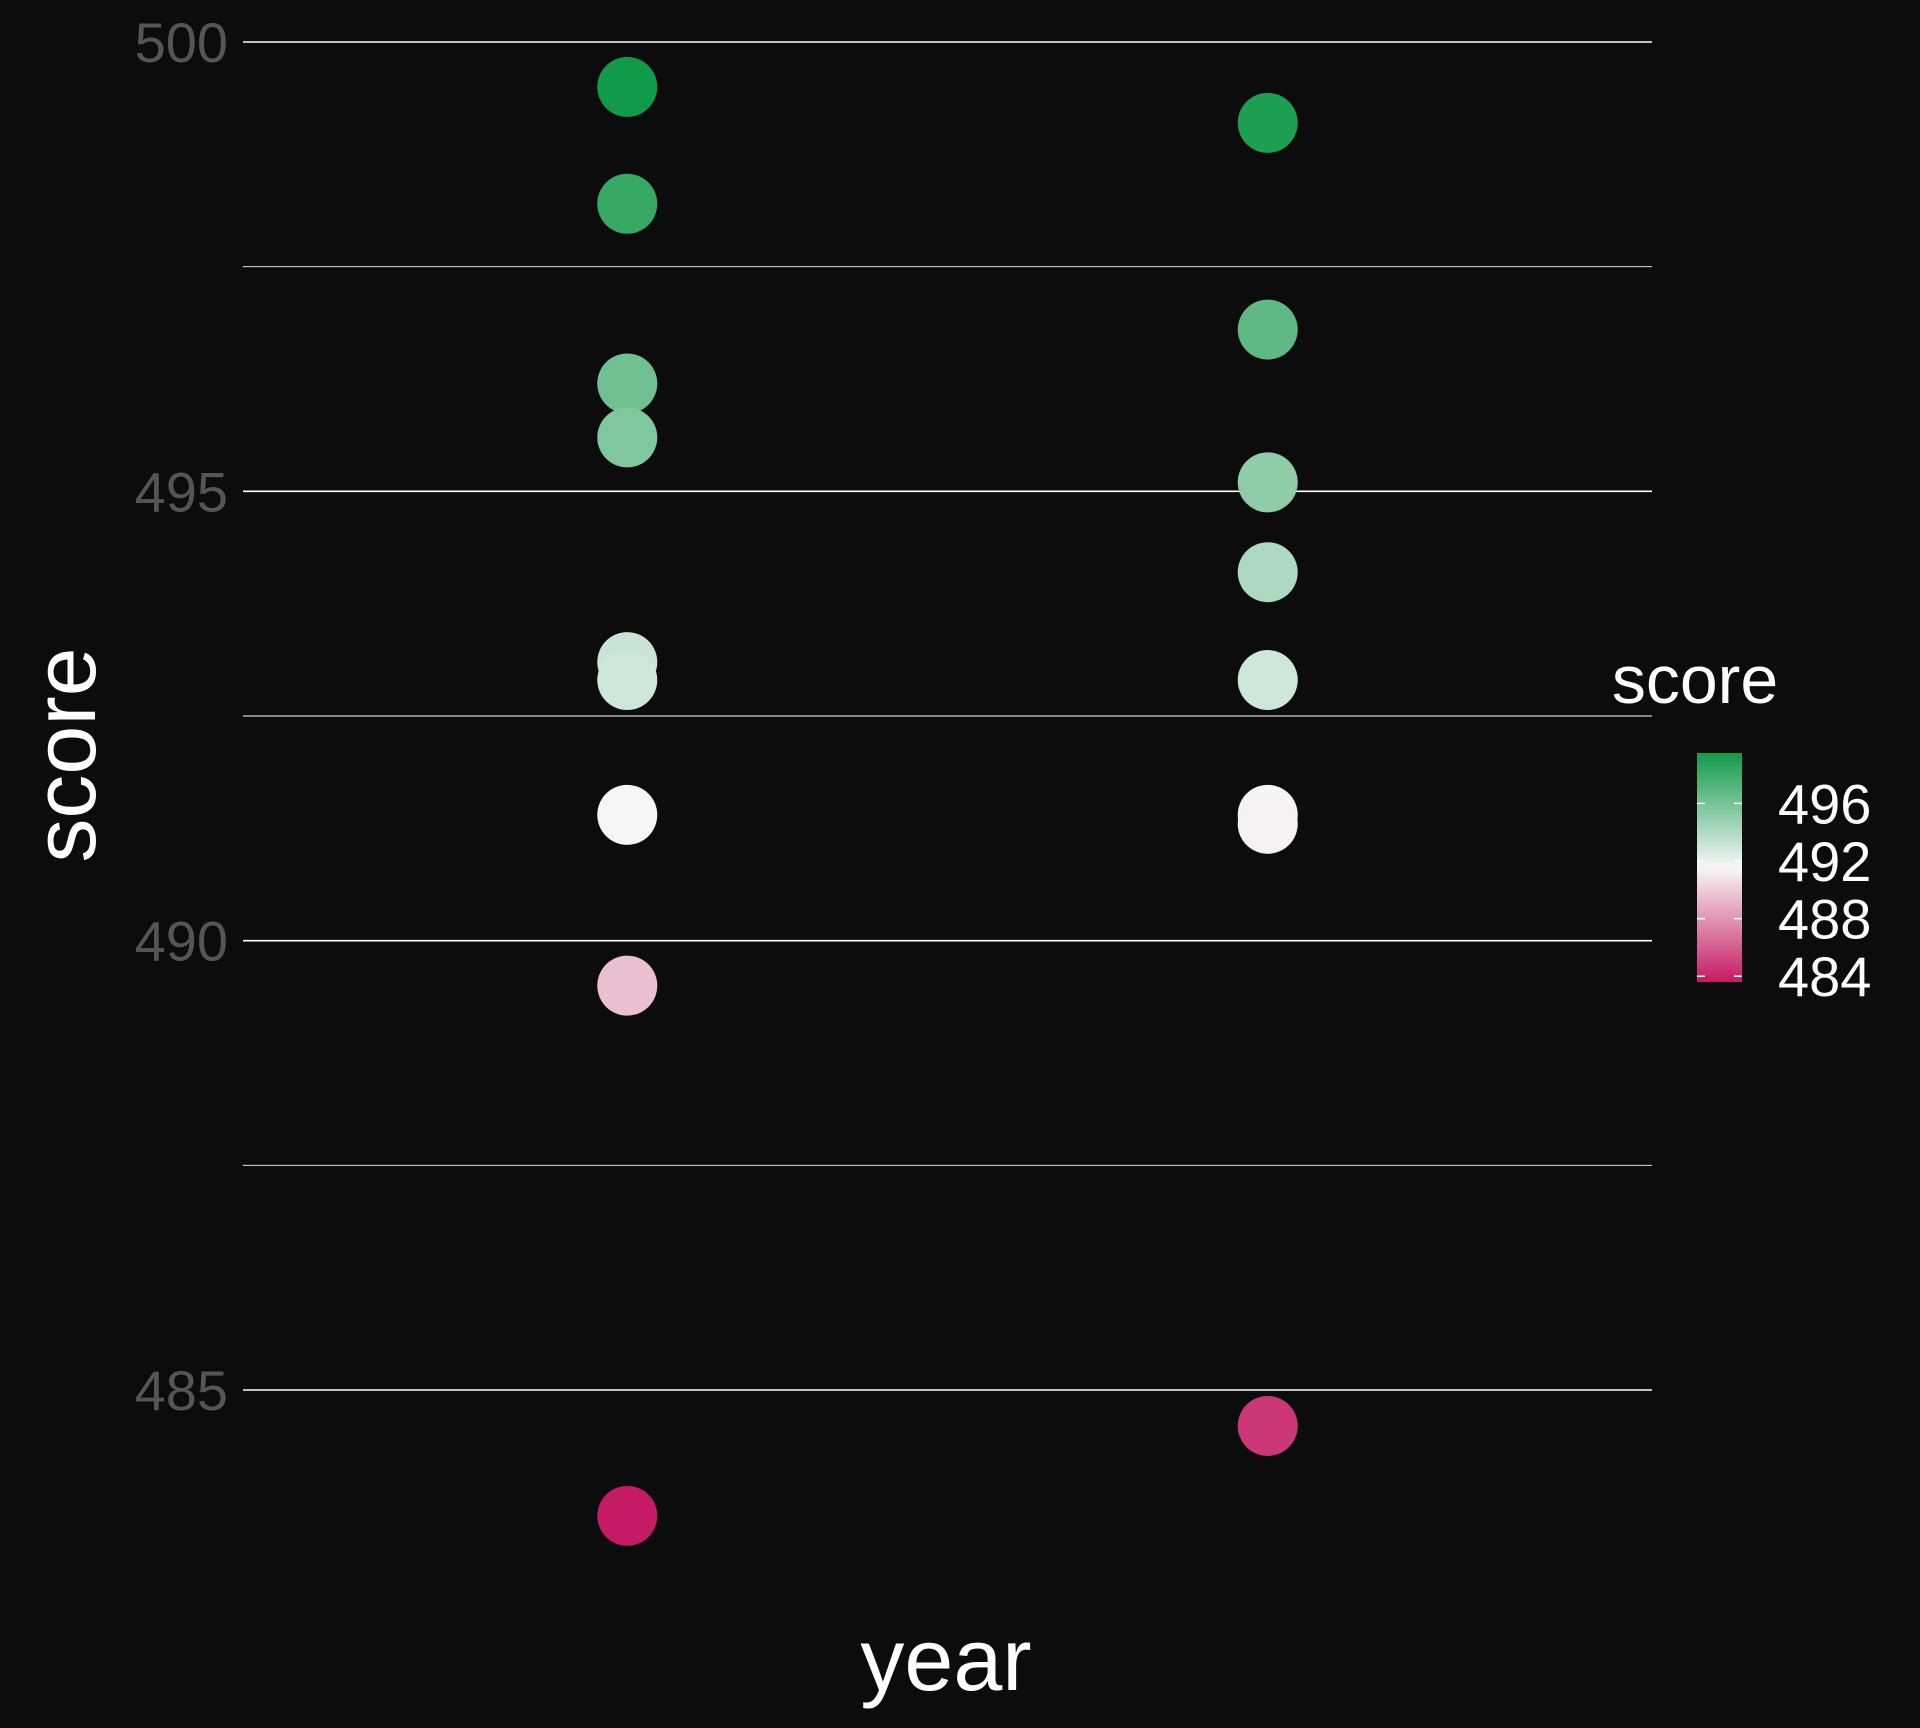 The width and height of the screenshot is (1920, 1728). What do you see at coordinates (181, 941) in the screenshot?
I see `y-tick-label: 490` at bounding box center [181, 941].